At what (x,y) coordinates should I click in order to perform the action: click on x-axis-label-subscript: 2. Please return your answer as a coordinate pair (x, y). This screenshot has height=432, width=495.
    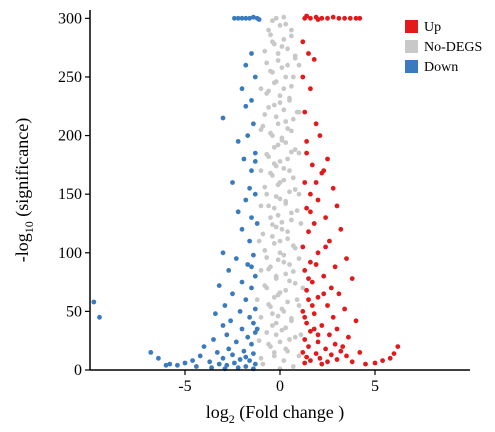
    Looking at the image, I should click on (232, 419).